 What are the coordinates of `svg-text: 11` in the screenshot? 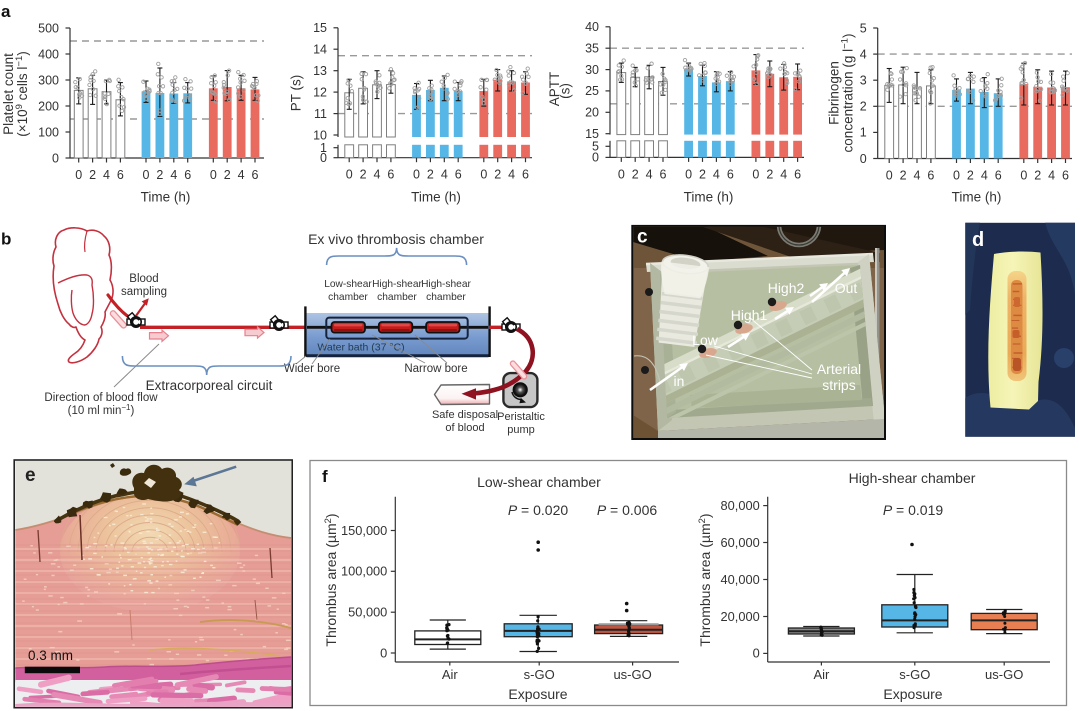 It's located at (320, 114).